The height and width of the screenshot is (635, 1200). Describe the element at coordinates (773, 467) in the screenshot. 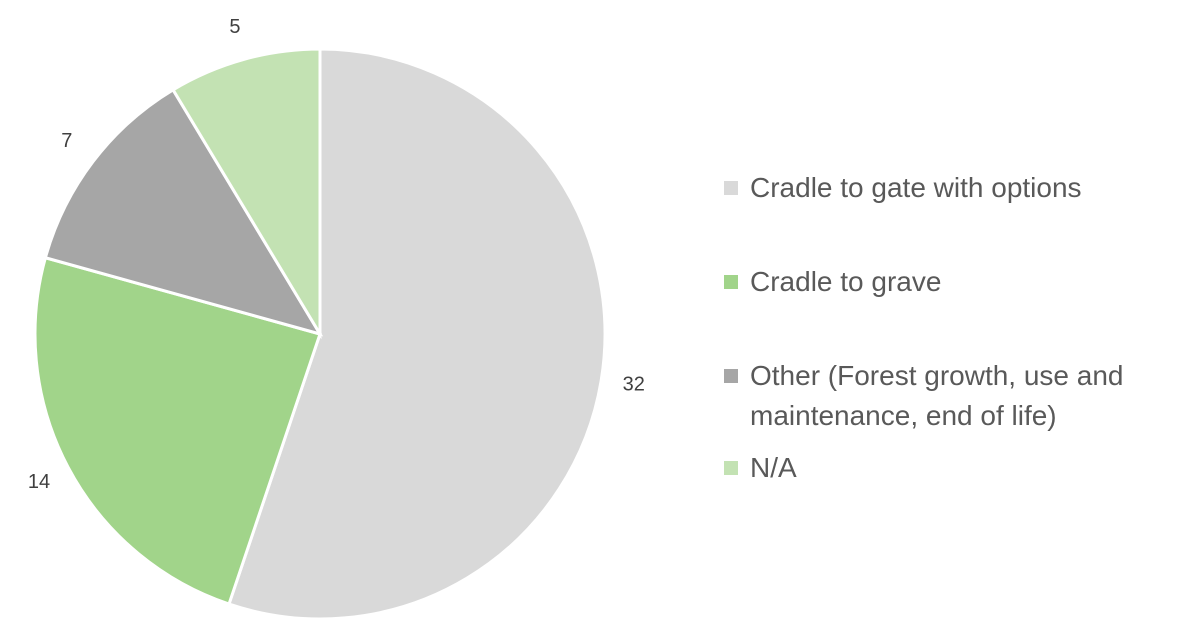

I see `legend-label: N/A` at that location.